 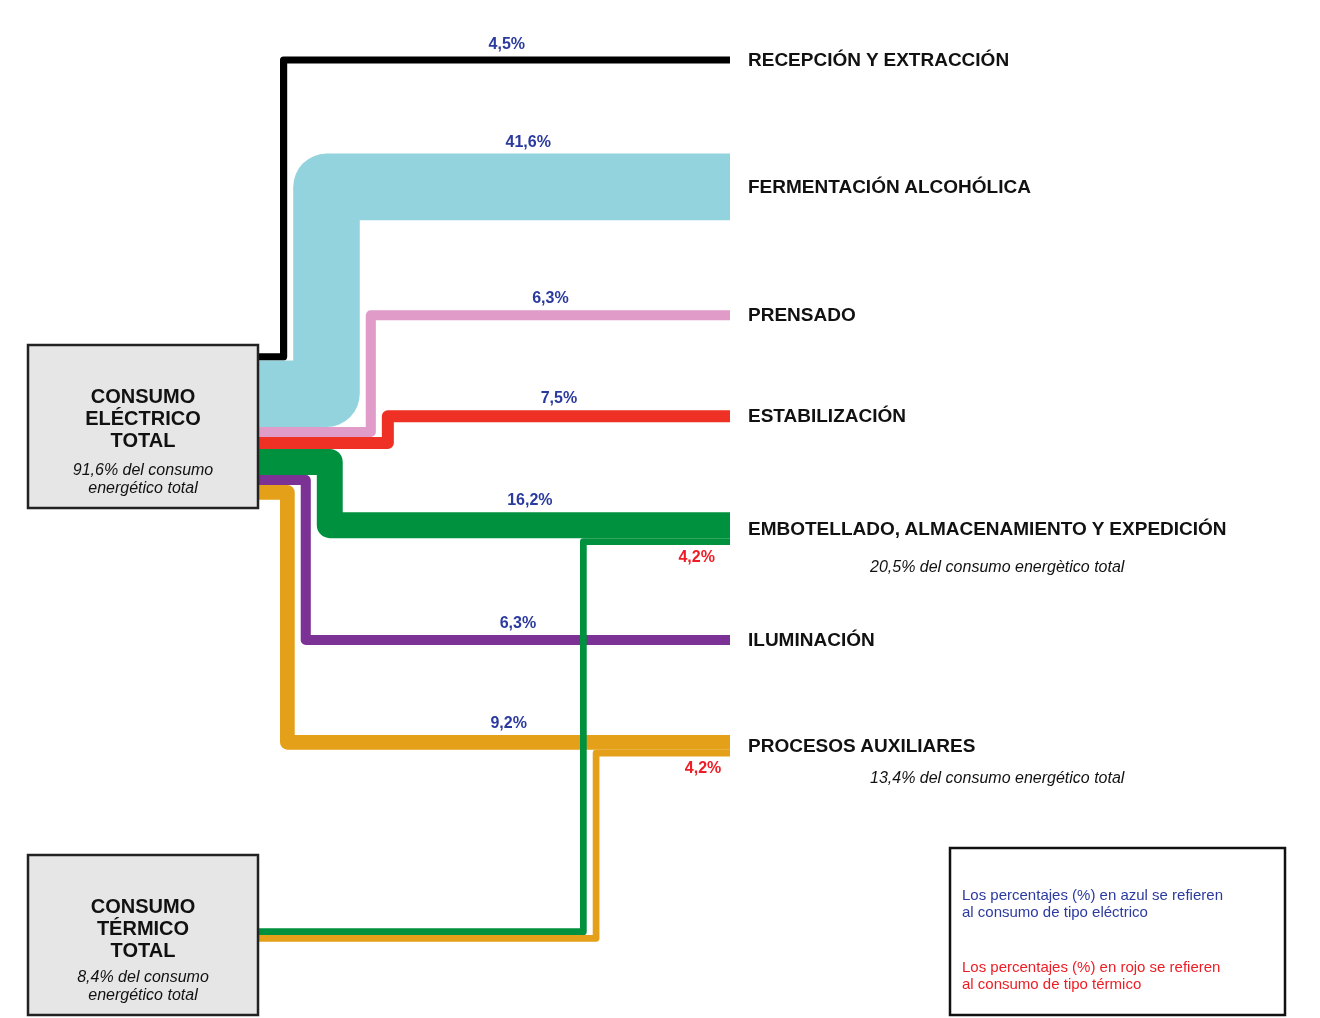 What do you see at coordinates (997, 778) in the screenshot?
I see `text: 13,4% del consumo energético total` at bounding box center [997, 778].